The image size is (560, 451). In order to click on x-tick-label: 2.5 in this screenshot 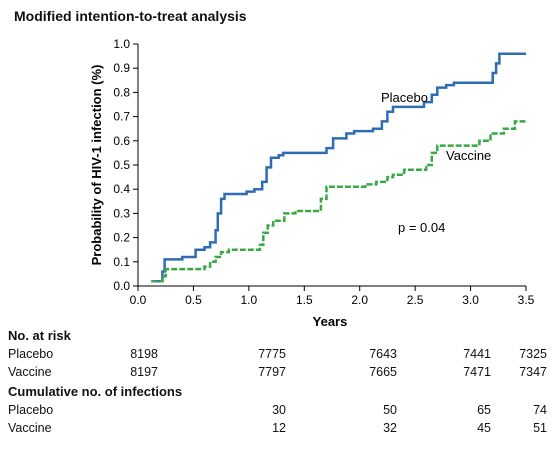, I will do `click(415, 300)`.